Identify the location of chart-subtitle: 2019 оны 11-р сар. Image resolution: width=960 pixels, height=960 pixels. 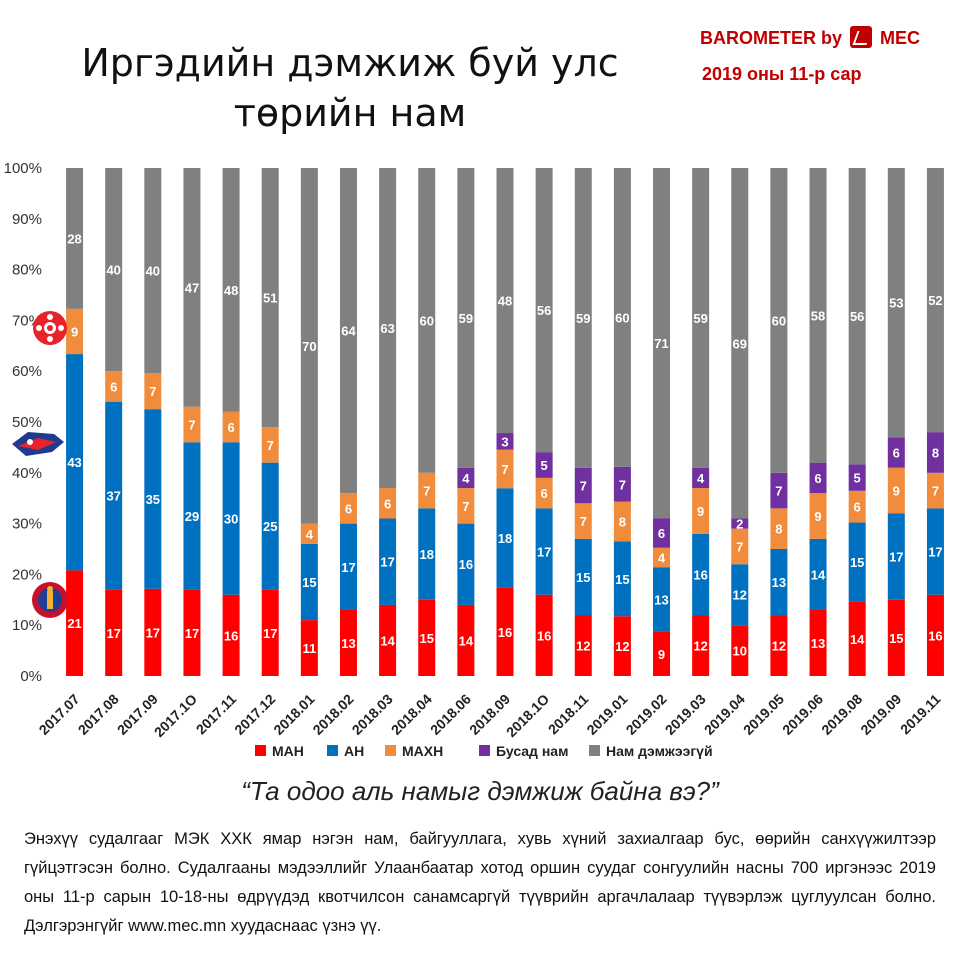
(782, 74).